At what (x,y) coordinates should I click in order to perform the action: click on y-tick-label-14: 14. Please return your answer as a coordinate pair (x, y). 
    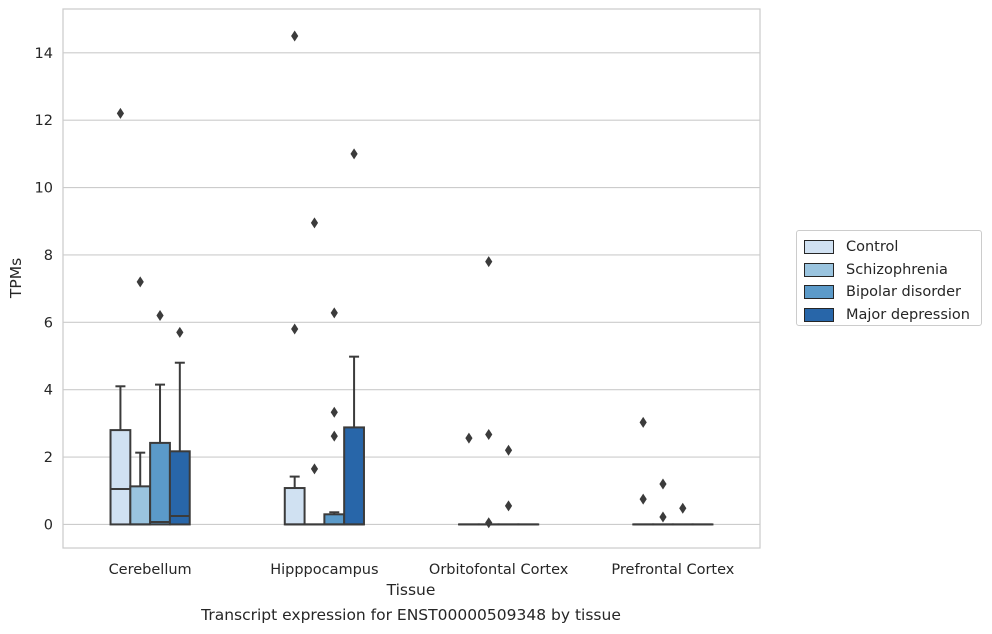
    Looking at the image, I should click on (44, 54).